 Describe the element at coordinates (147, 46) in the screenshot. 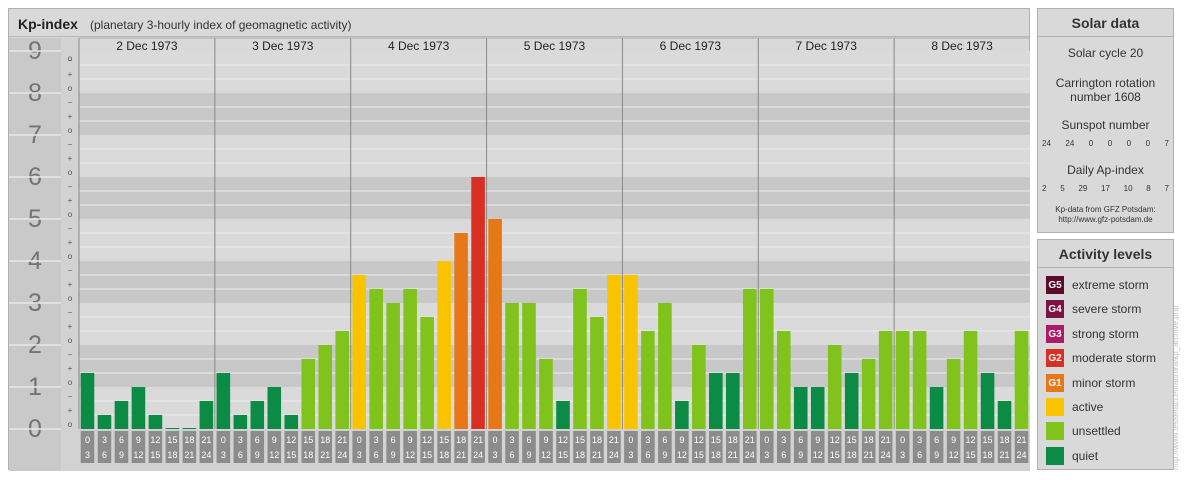

I see `day-label: 2 Dec 1973` at that location.